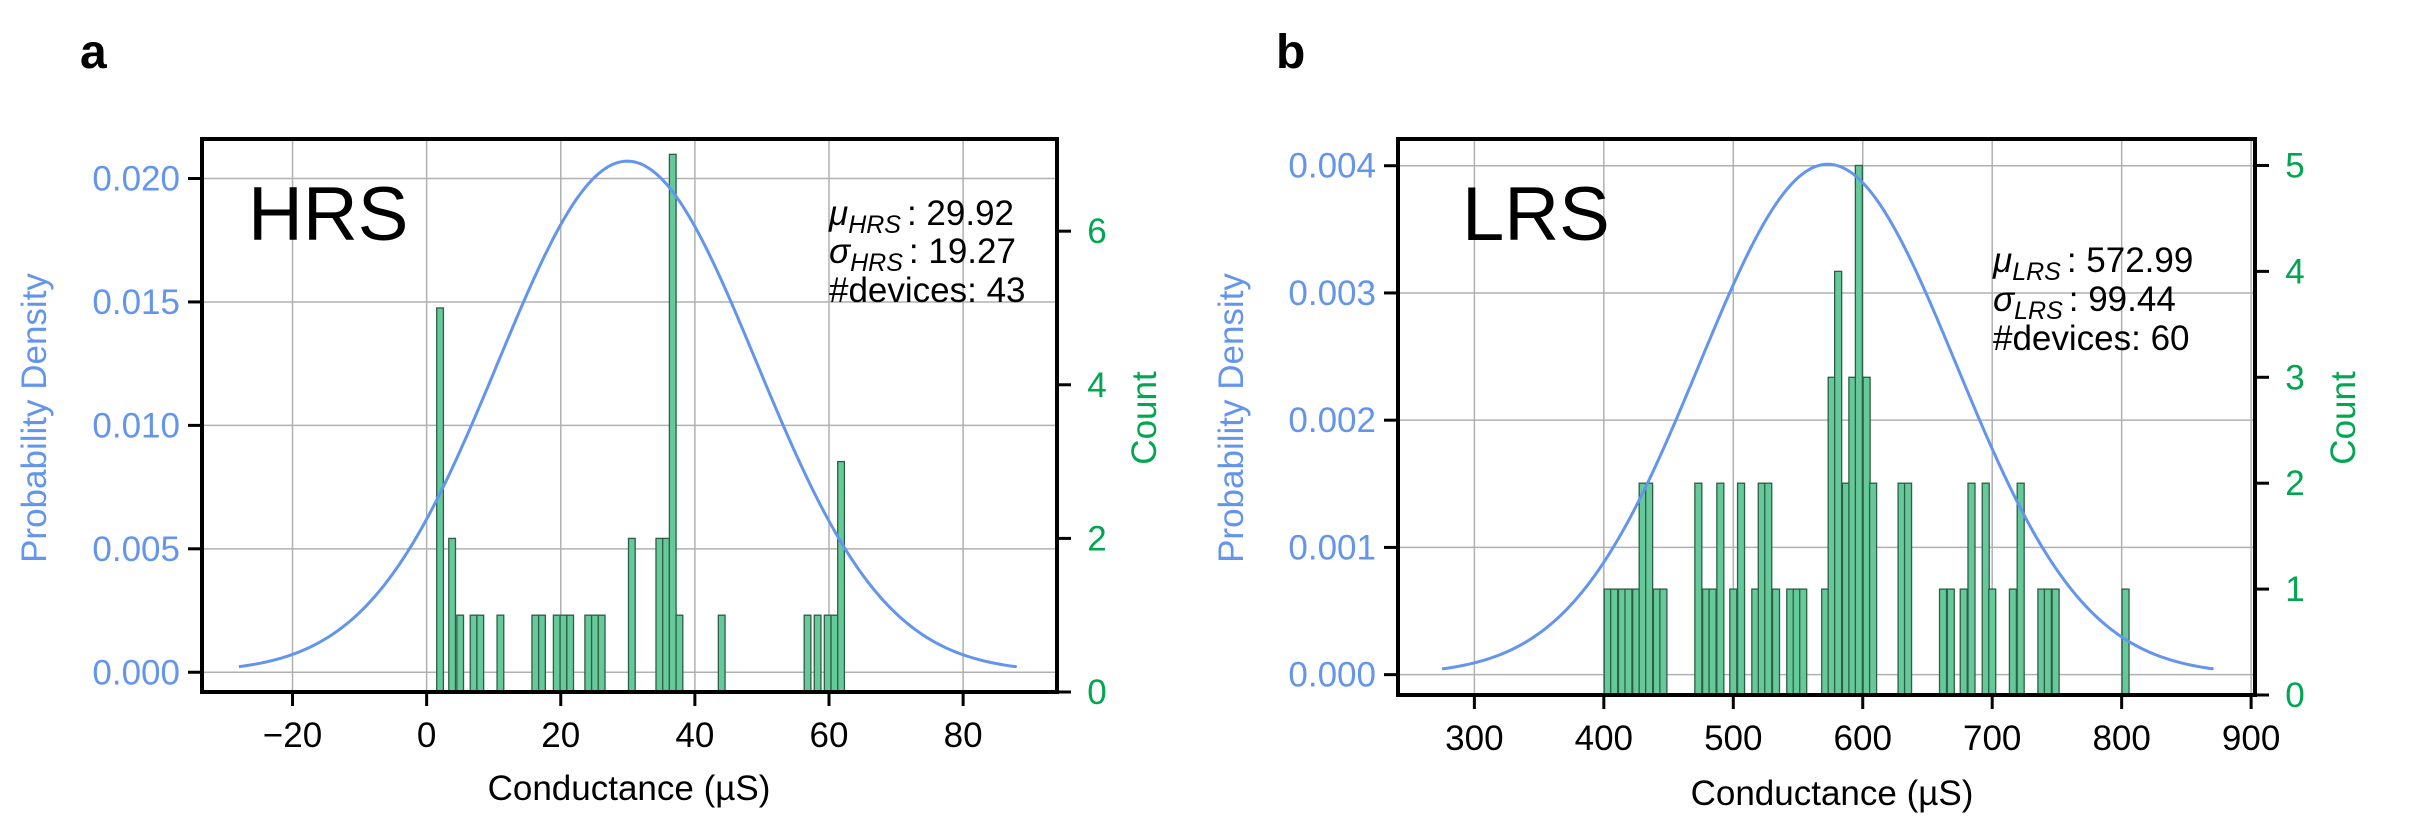 The height and width of the screenshot is (823, 2414). I want to click on right-y-axis-ticks: 0 2 4 6, so click(1082, 462).